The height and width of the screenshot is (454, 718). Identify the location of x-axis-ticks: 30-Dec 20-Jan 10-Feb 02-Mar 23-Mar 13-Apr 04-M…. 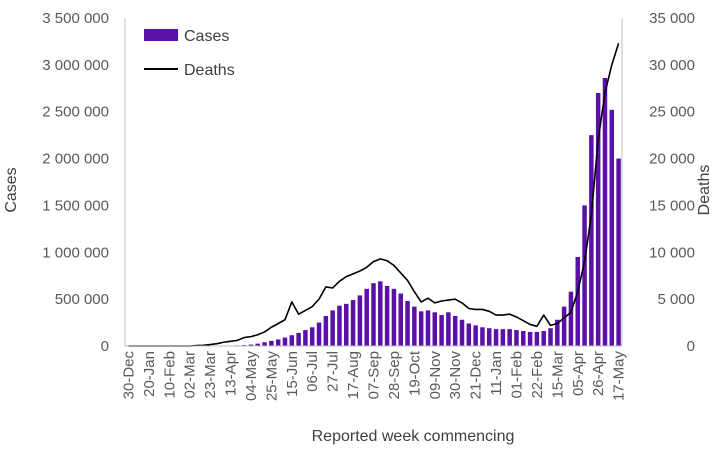
(373, 375).